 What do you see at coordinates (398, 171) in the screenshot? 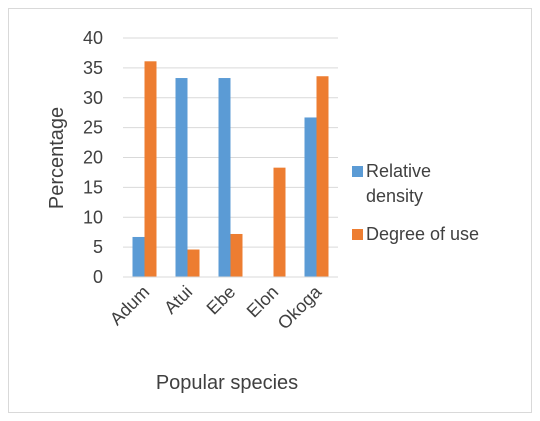
I see `legend-label: Relative` at bounding box center [398, 171].